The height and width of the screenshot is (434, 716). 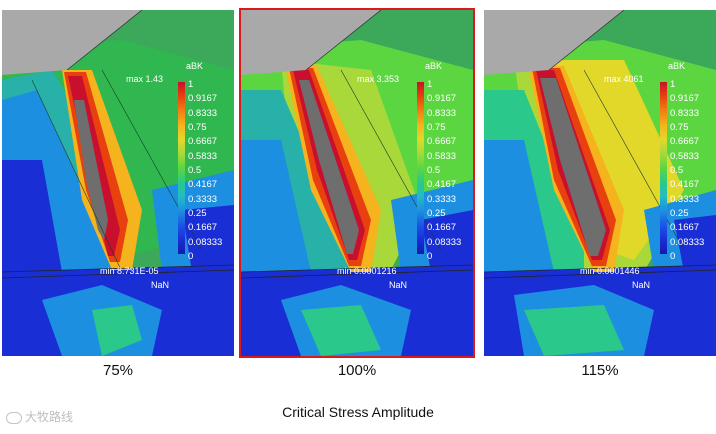 What do you see at coordinates (14, 417) in the screenshot?
I see `watermark-logo-icon` at bounding box center [14, 417].